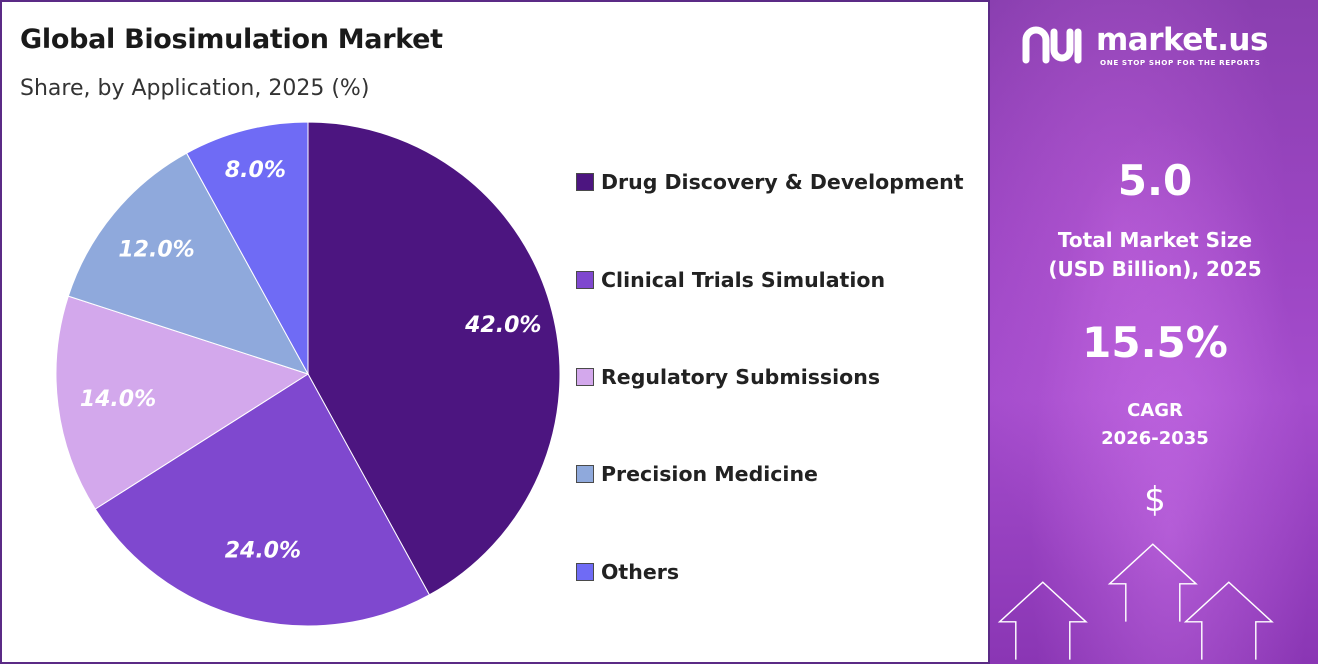  Describe the element at coordinates (231, 39) in the screenshot. I see `chart-title: Global Biosimulation Market` at that location.